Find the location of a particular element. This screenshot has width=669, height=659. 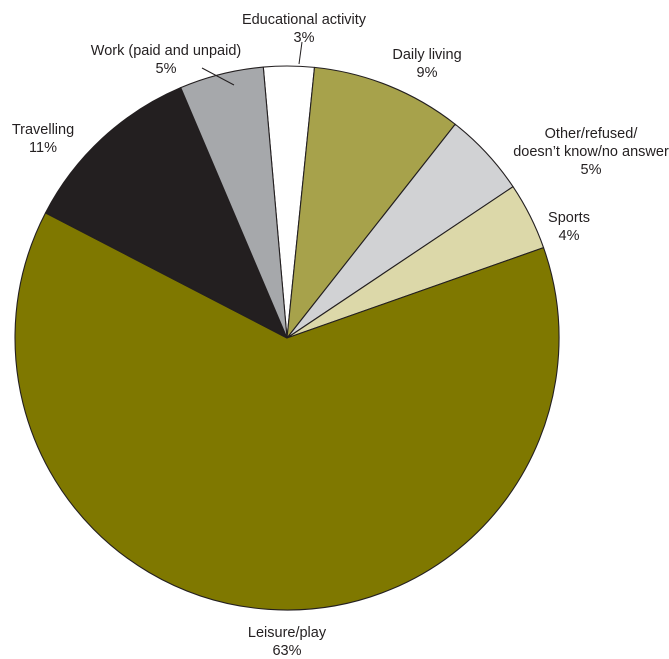

pie-slice-daily-living is located at coordinates (371, 202).